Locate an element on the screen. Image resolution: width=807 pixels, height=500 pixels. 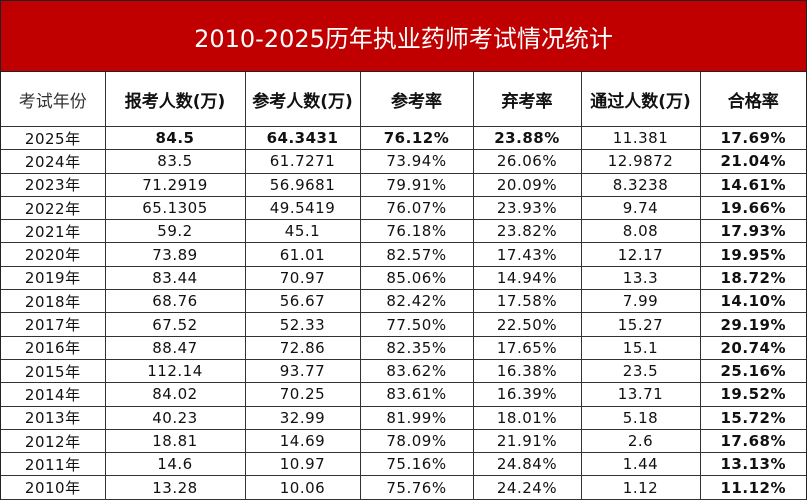
cell-attended: 32.99 is located at coordinates (302, 417).